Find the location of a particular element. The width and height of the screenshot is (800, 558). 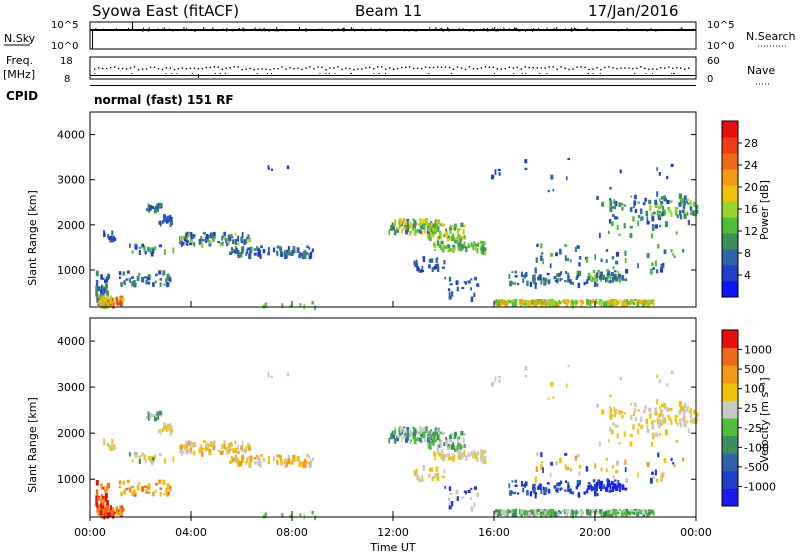

velocity-colorbar-label: Velocity [m s⁻¹] is located at coordinates (764, 419).